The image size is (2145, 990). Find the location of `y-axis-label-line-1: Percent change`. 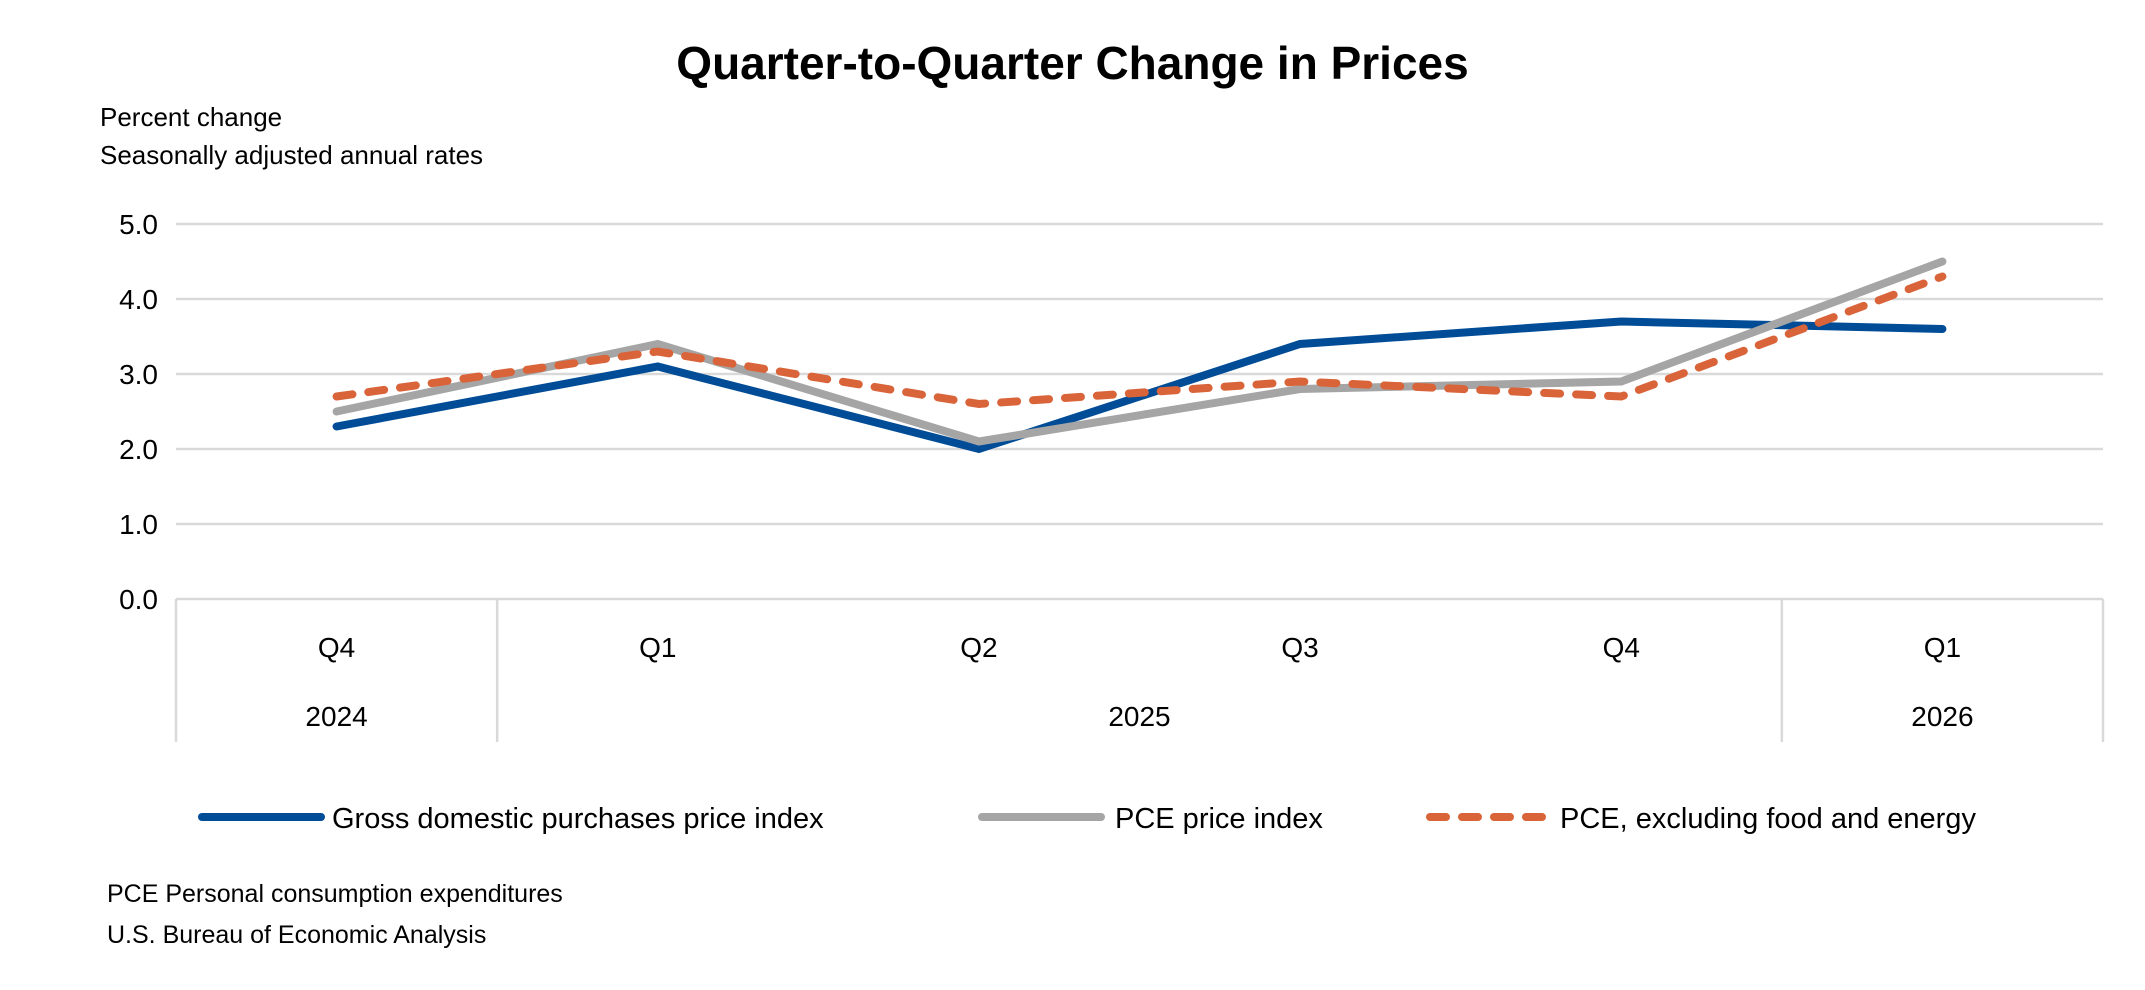

y-axis-label-line-1: Percent change is located at coordinates (191, 117).